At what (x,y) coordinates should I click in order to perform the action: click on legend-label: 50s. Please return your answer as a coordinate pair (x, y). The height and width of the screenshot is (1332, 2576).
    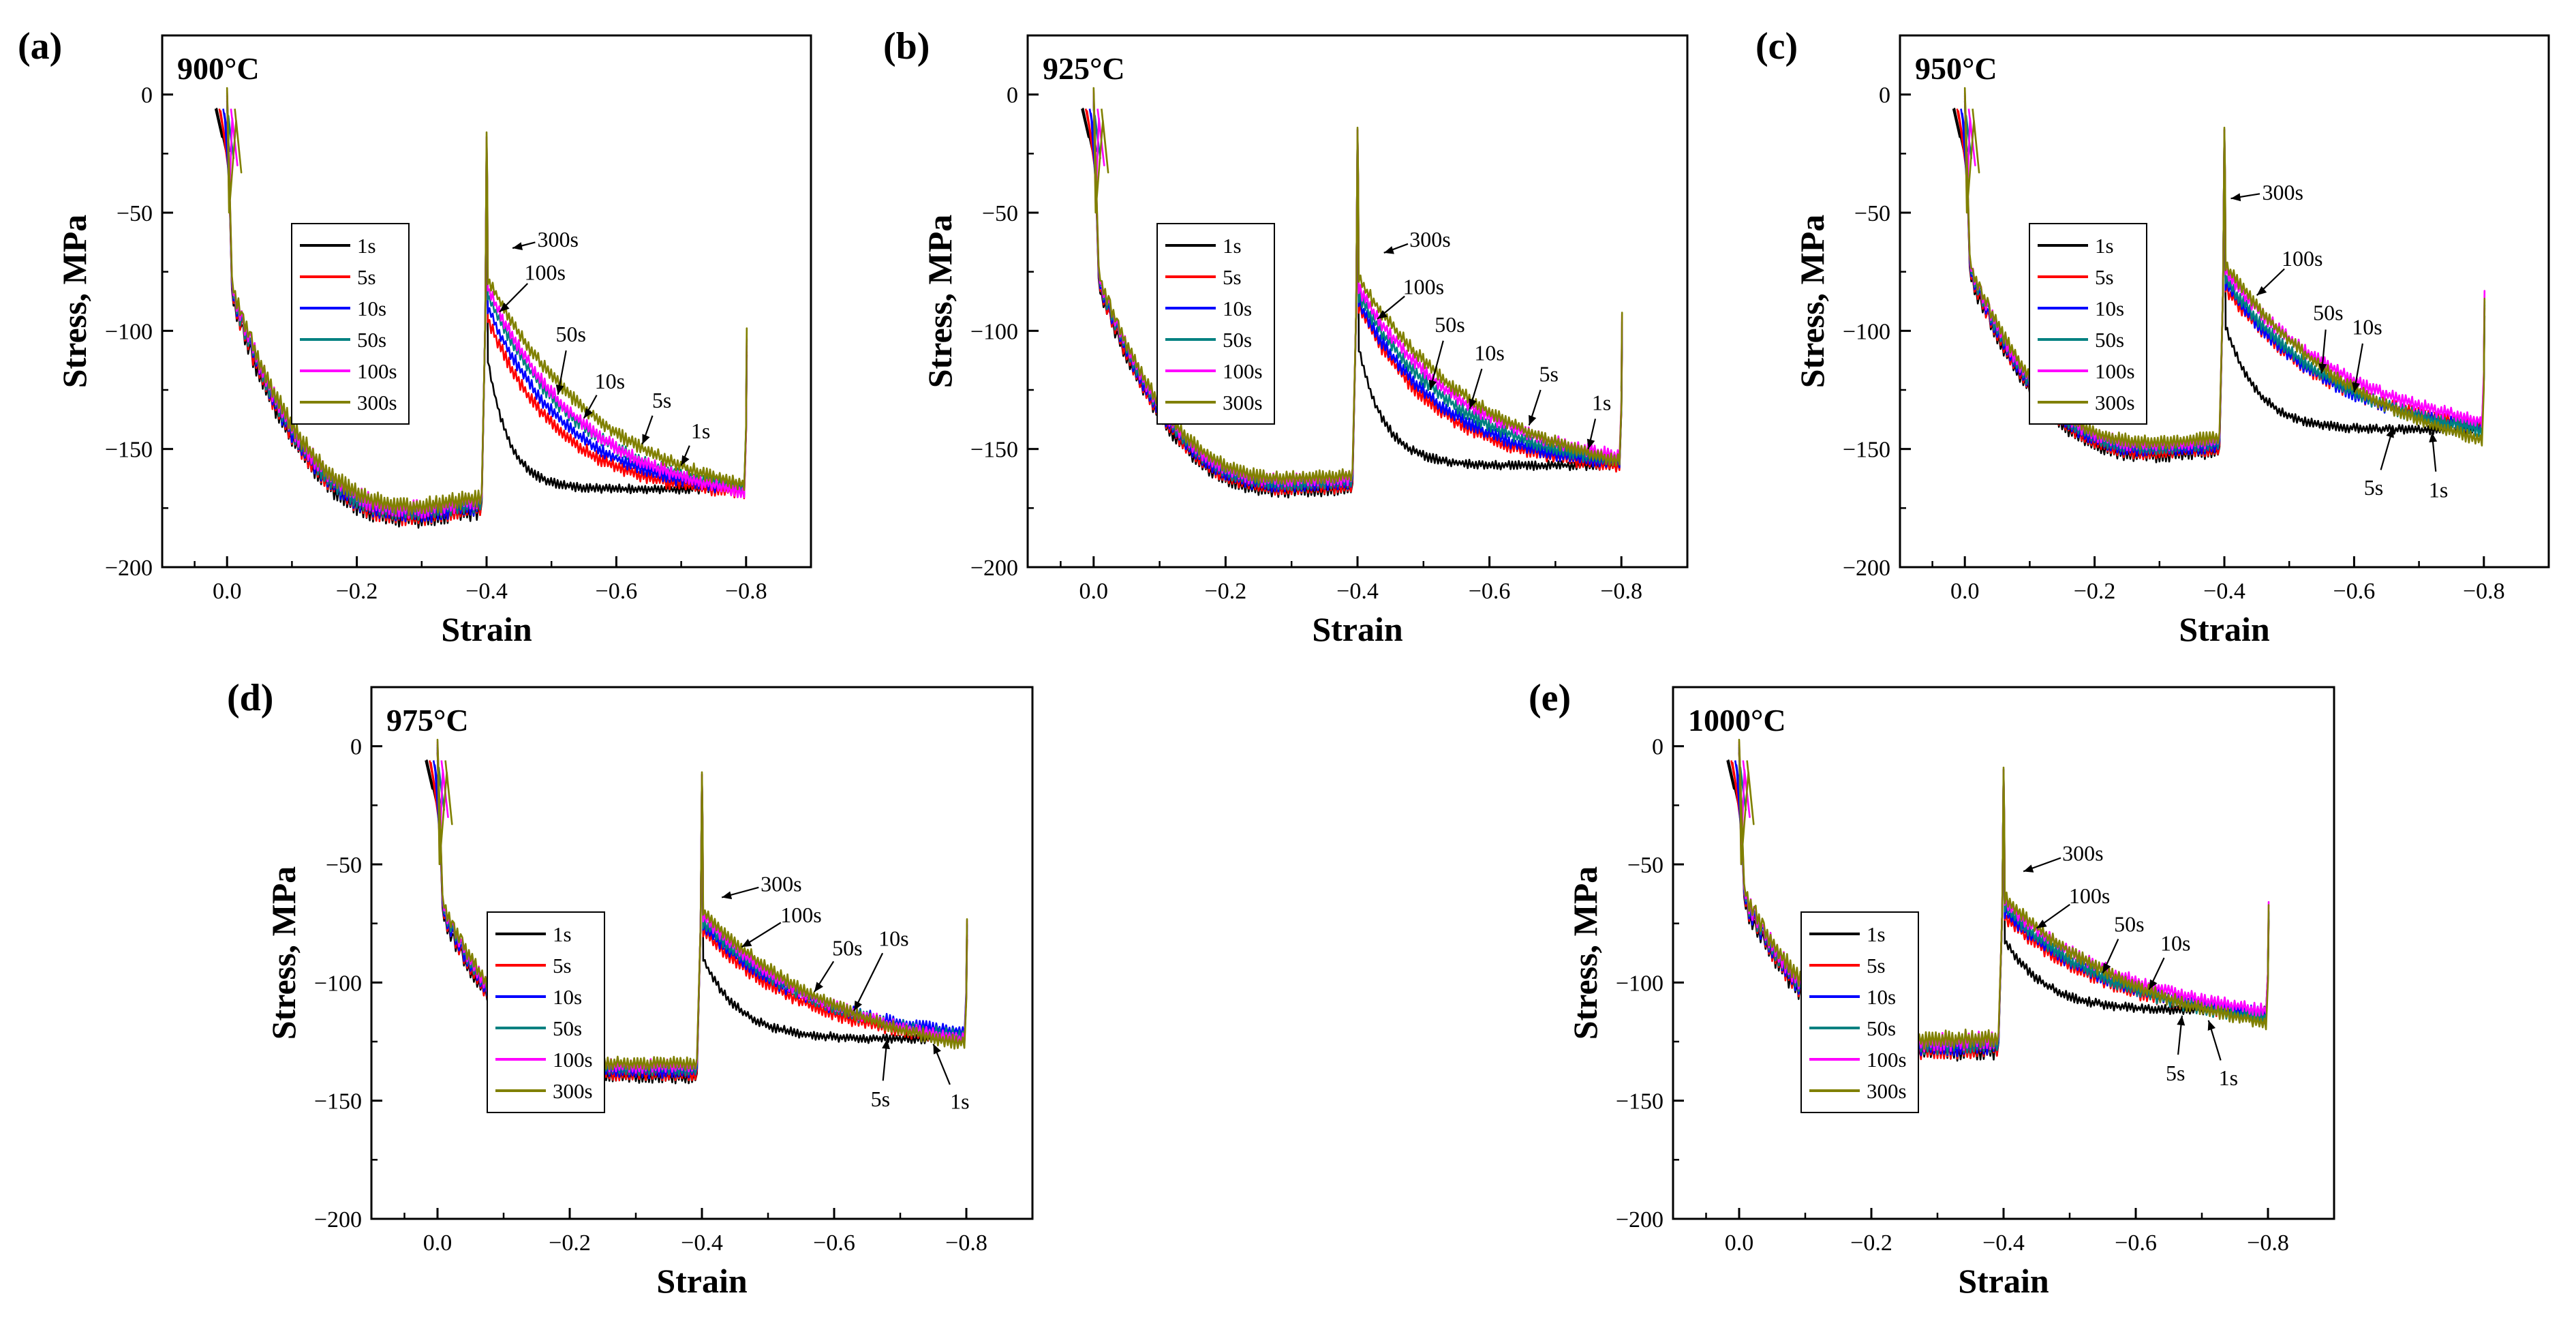
    Looking at the image, I should click on (567, 1028).